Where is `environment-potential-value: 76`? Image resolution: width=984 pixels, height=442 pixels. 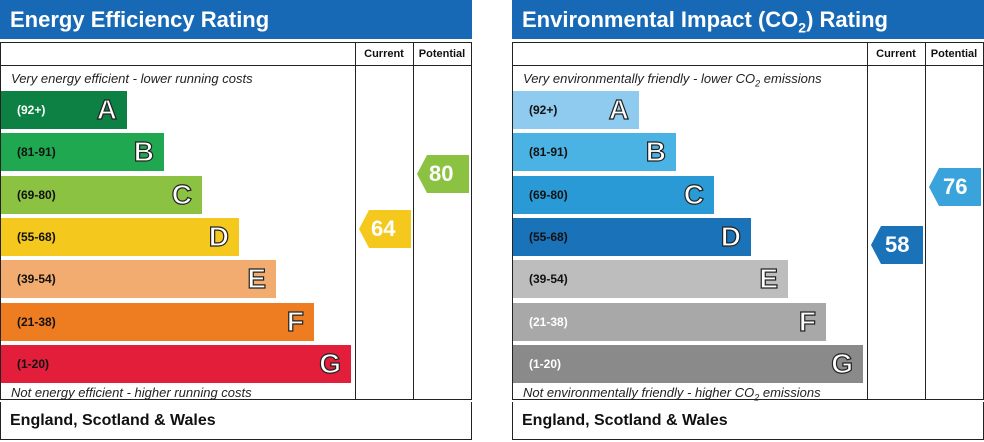
environment-potential-value: 76 is located at coordinates (955, 186).